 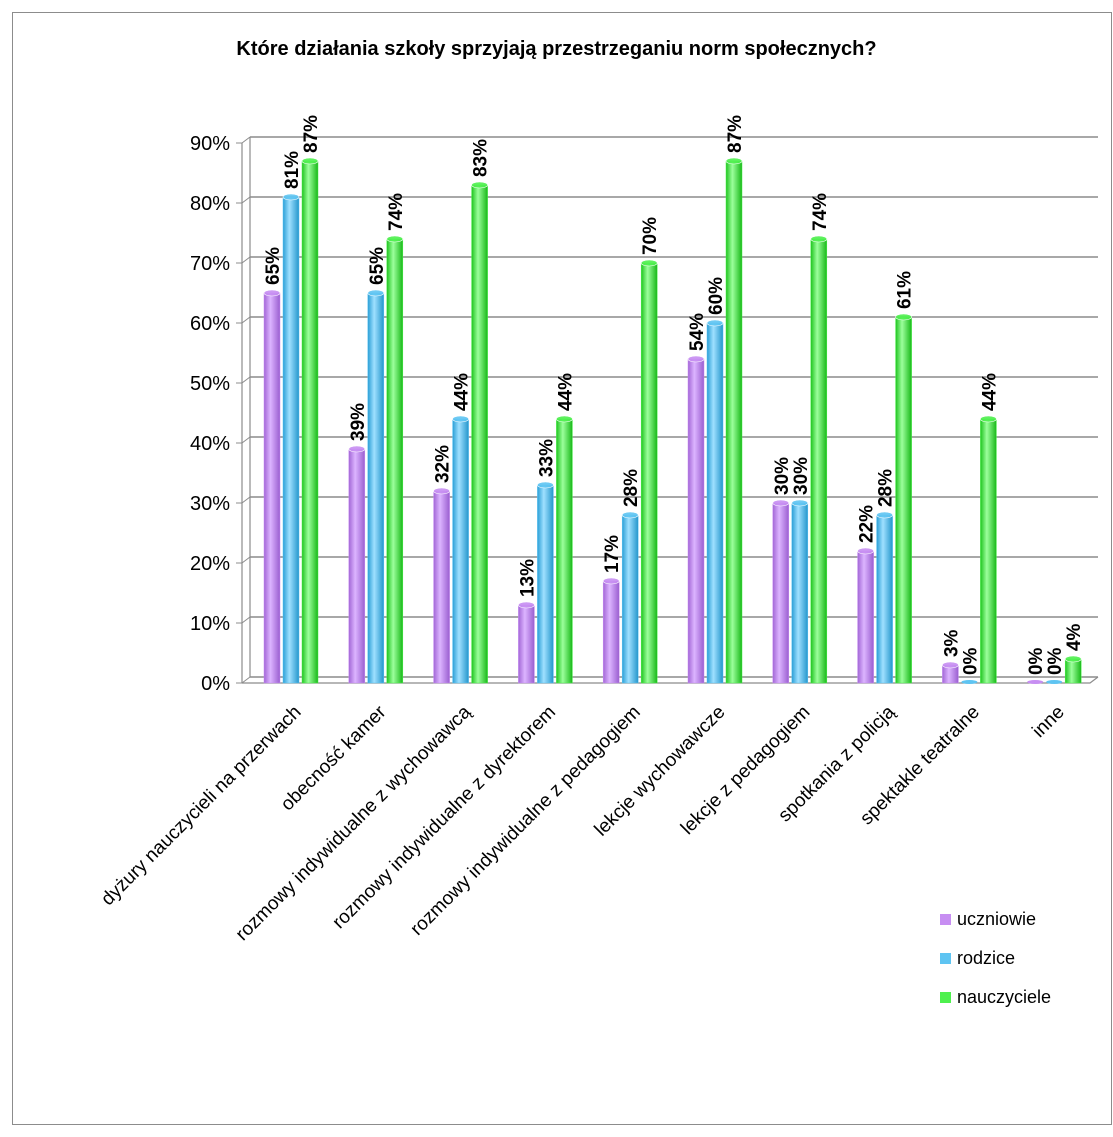 What do you see at coordinates (210, 624) in the screenshot?
I see `y-tick-label: 10%` at bounding box center [210, 624].